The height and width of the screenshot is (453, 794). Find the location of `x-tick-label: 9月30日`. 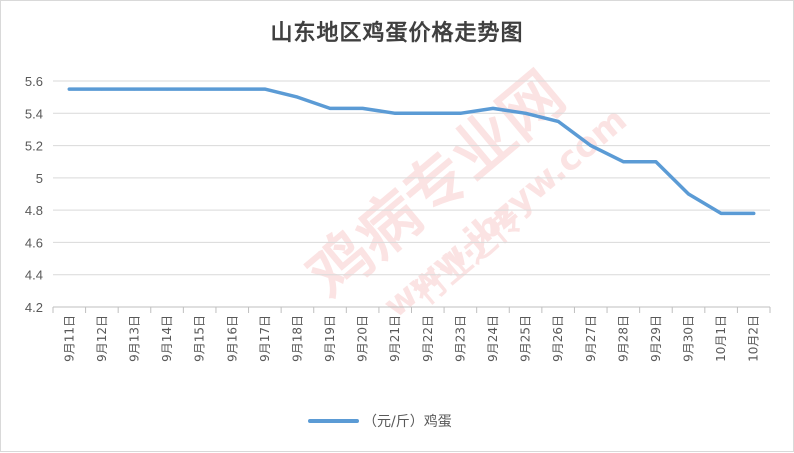

x-tick-label: 9月30日 is located at coordinates (689, 338).